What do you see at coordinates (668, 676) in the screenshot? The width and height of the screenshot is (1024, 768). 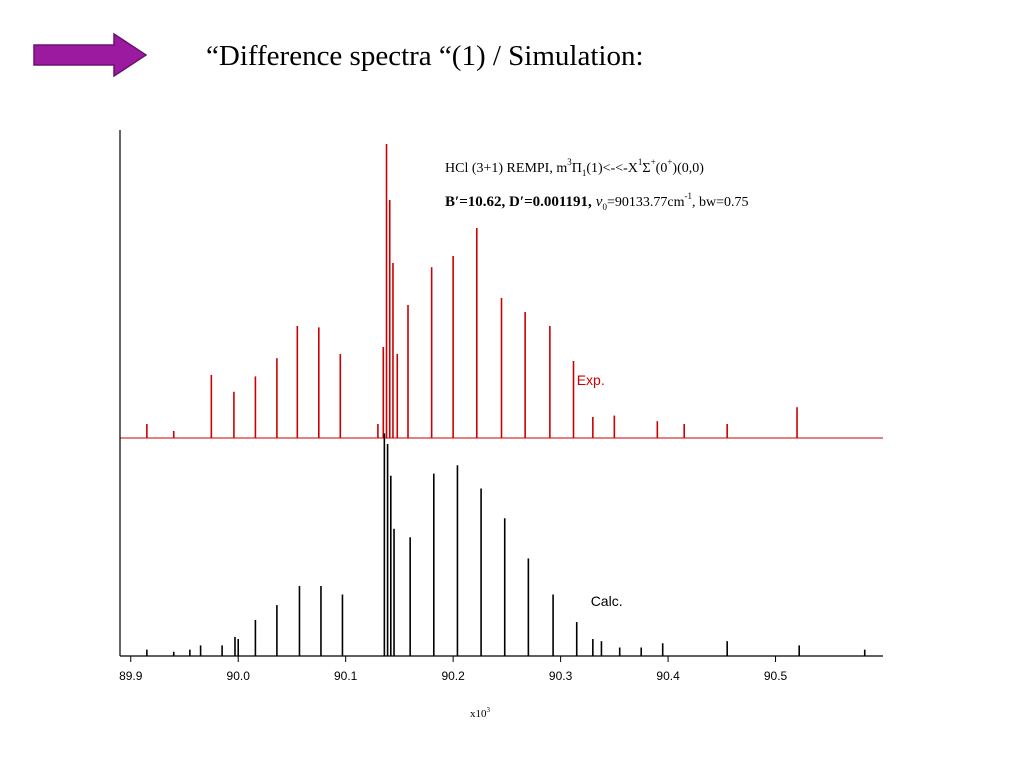 I see `x-tick-label: 90.4` at bounding box center [668, 676].